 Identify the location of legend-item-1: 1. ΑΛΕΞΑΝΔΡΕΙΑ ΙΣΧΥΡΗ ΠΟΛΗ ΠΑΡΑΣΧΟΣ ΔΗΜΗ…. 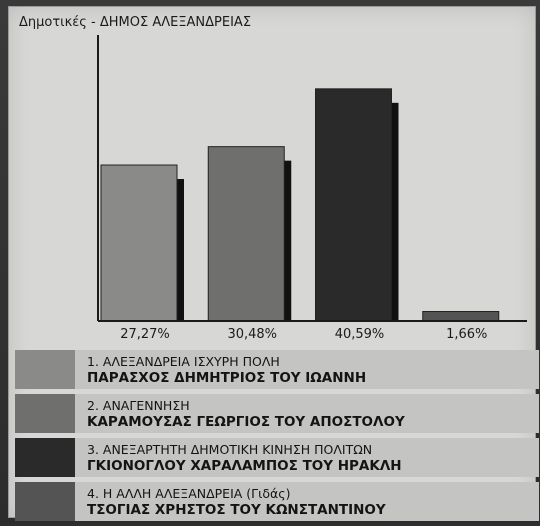
(277, 369).